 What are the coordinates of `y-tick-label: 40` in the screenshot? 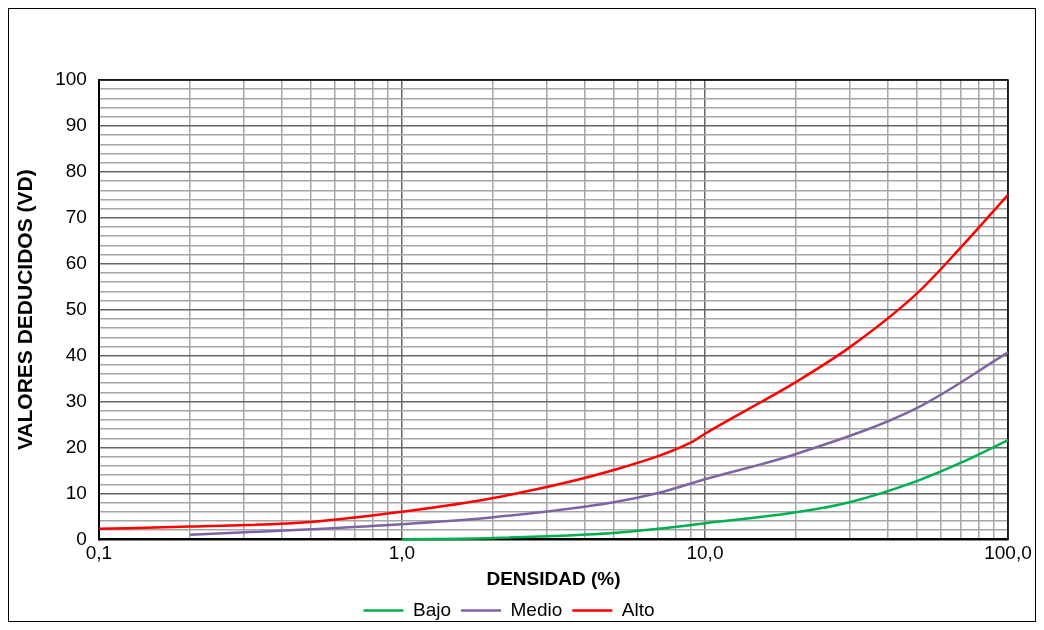 It's located at (76, 354).